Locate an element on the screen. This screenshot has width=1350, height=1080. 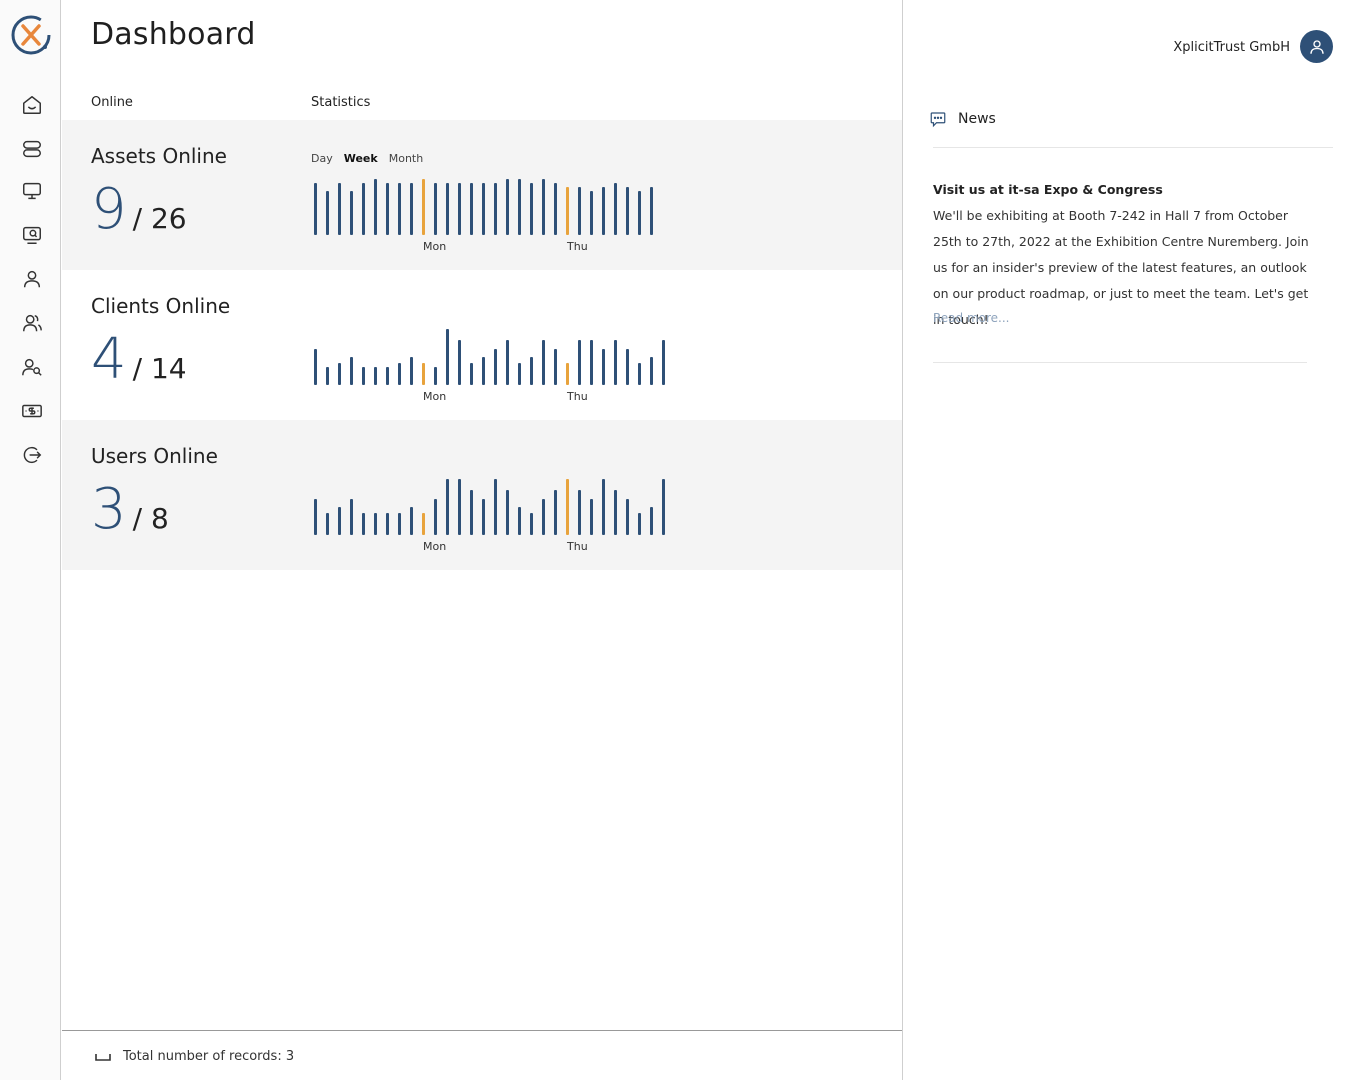
logout-icon is located at coordinates (32, 455).